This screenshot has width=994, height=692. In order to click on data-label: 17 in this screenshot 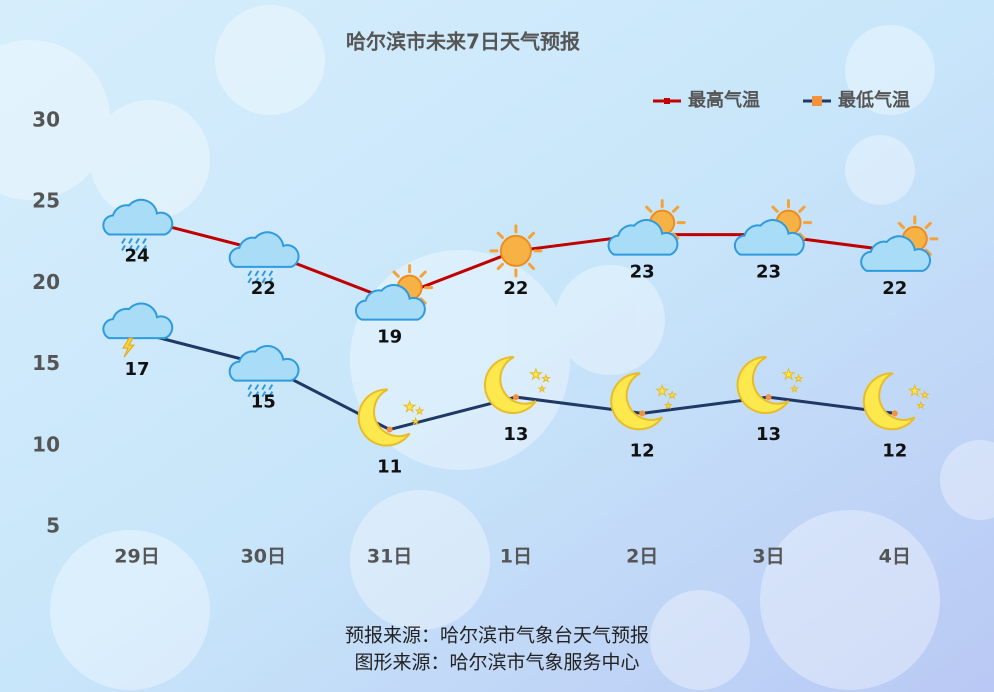, I will do `click(136, 369)`.